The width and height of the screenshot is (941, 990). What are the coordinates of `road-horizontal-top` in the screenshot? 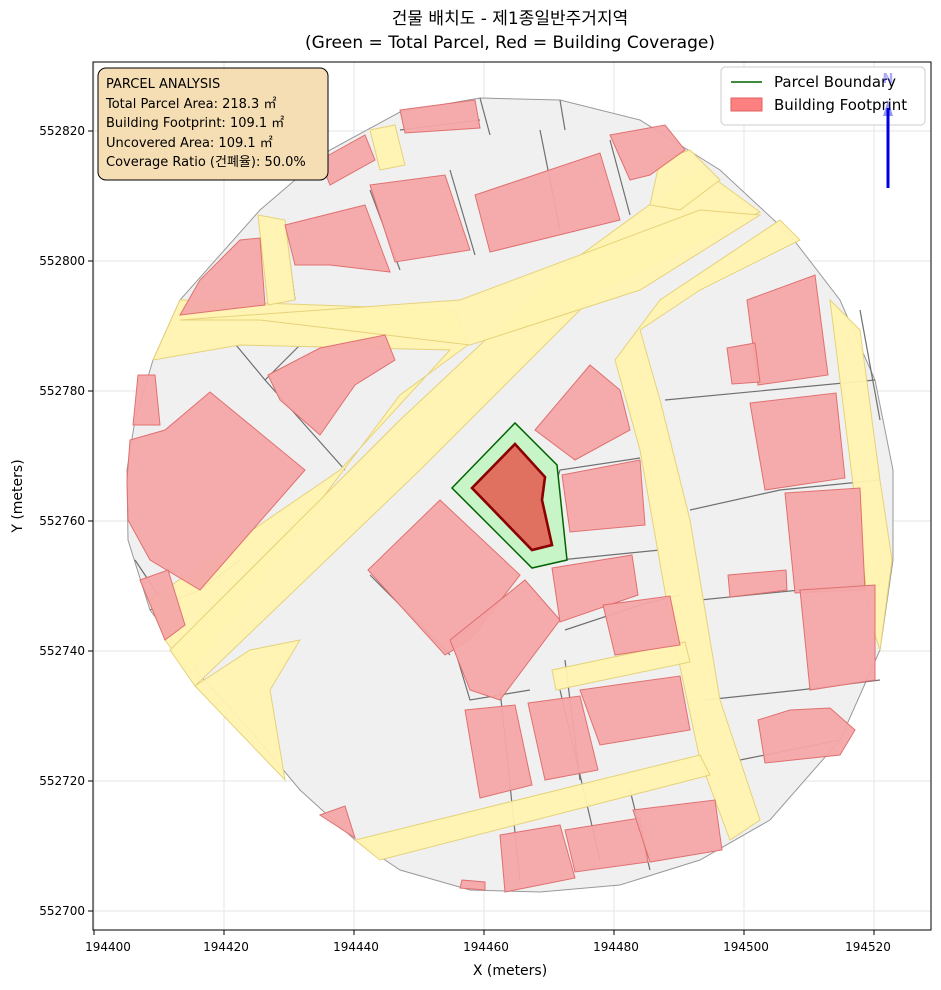 It's located at (470, 277).